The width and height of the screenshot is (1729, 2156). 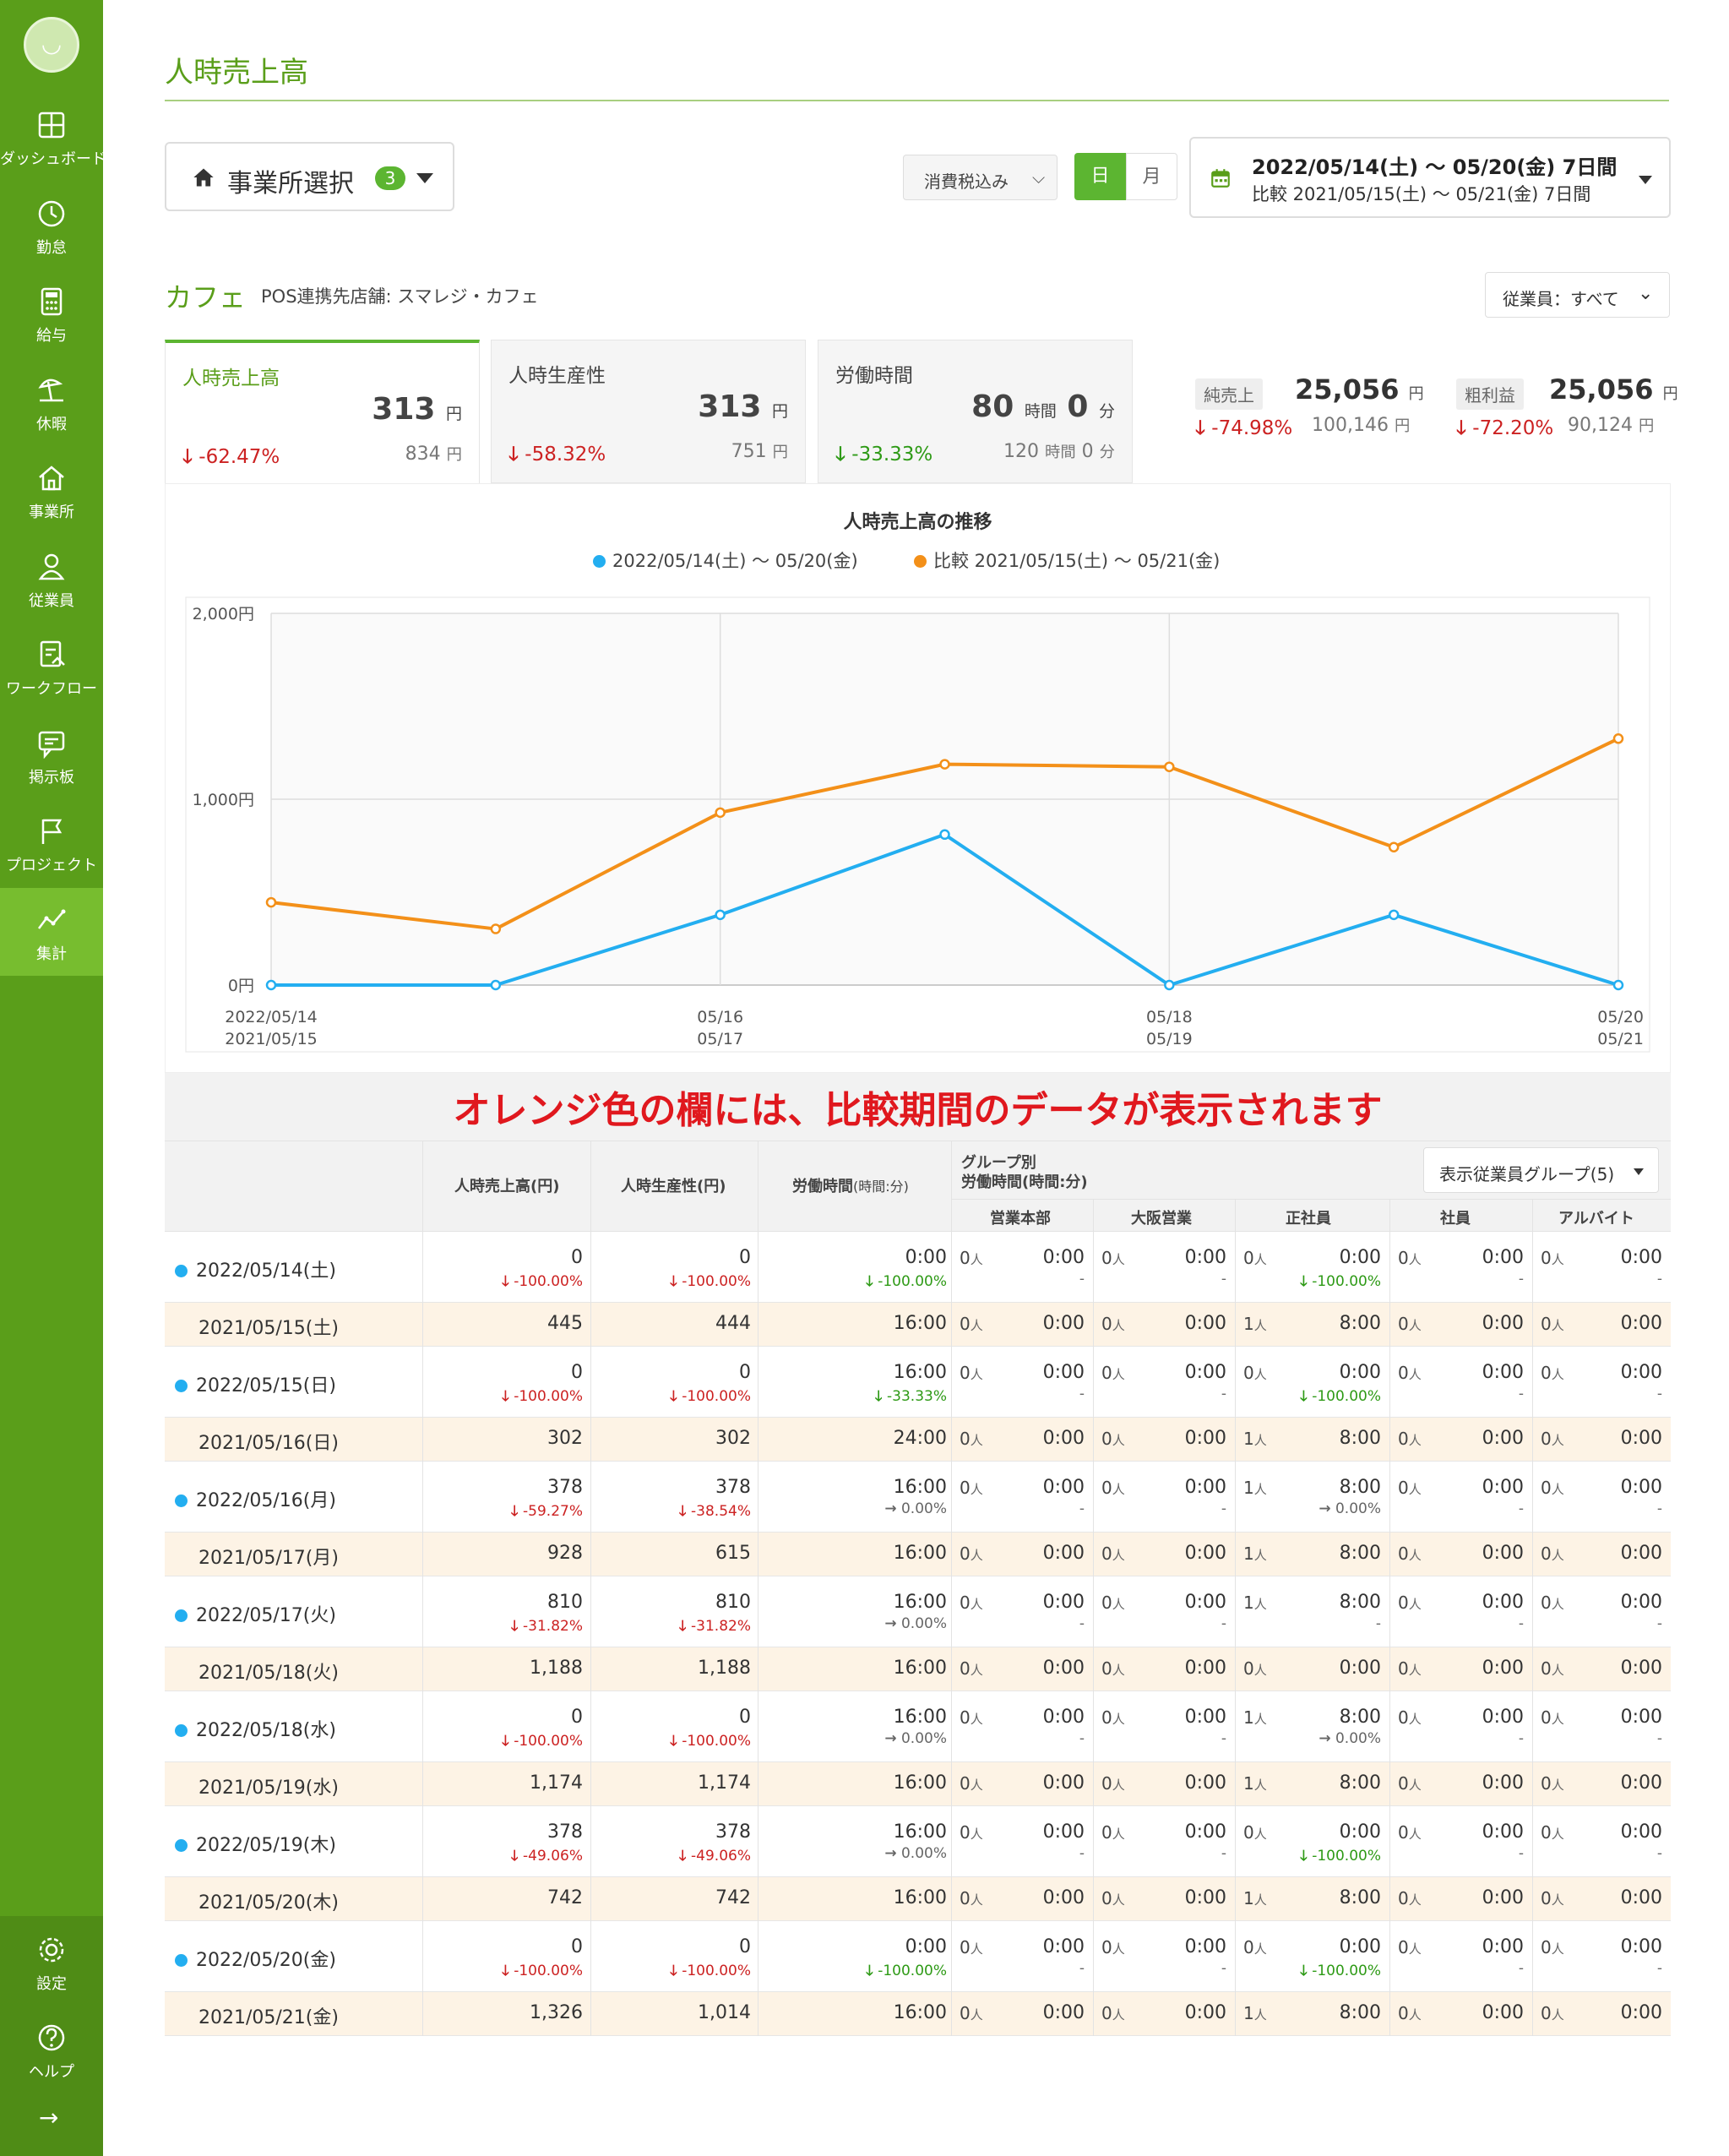 What do you see at coordinates (51, 932) in the screenshot?
I see `sidebar-item-9: 集計` at bounding box center [51, 932].